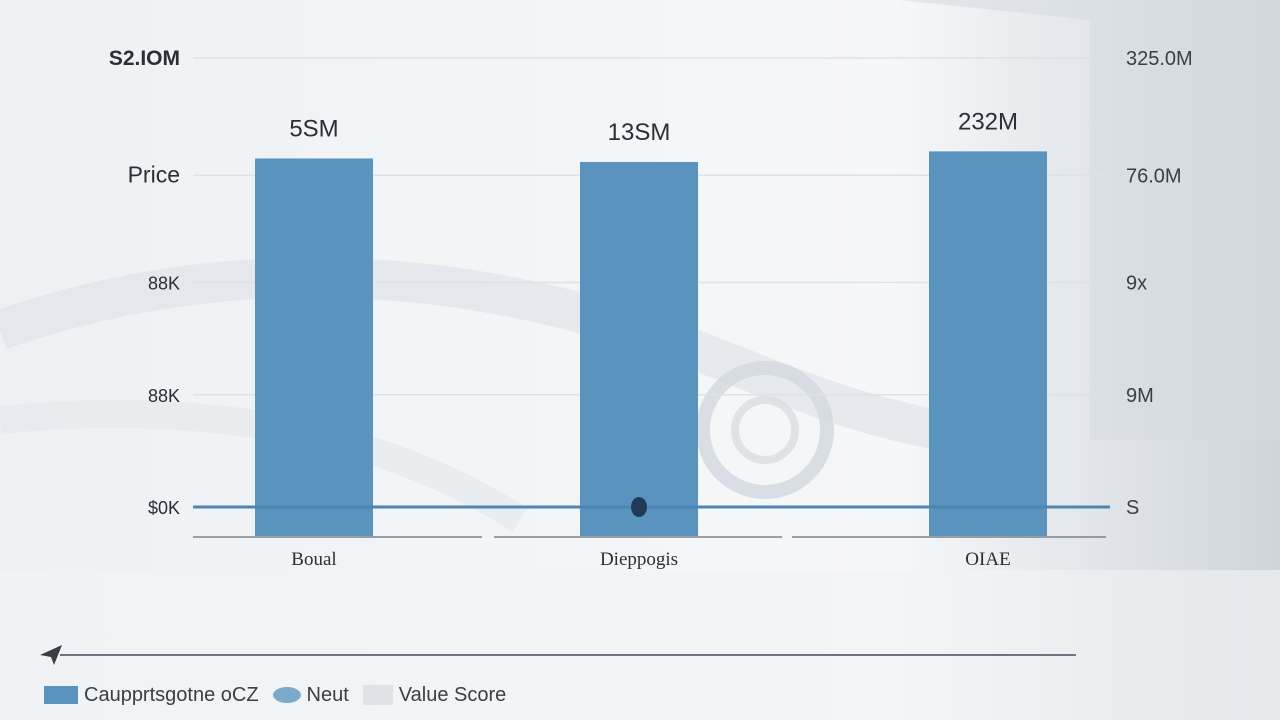 The image size is (1280, 720). Describe the element at coordinates (988, 121) in the screenshot. I see `bar-data-label: 232M` at that location.